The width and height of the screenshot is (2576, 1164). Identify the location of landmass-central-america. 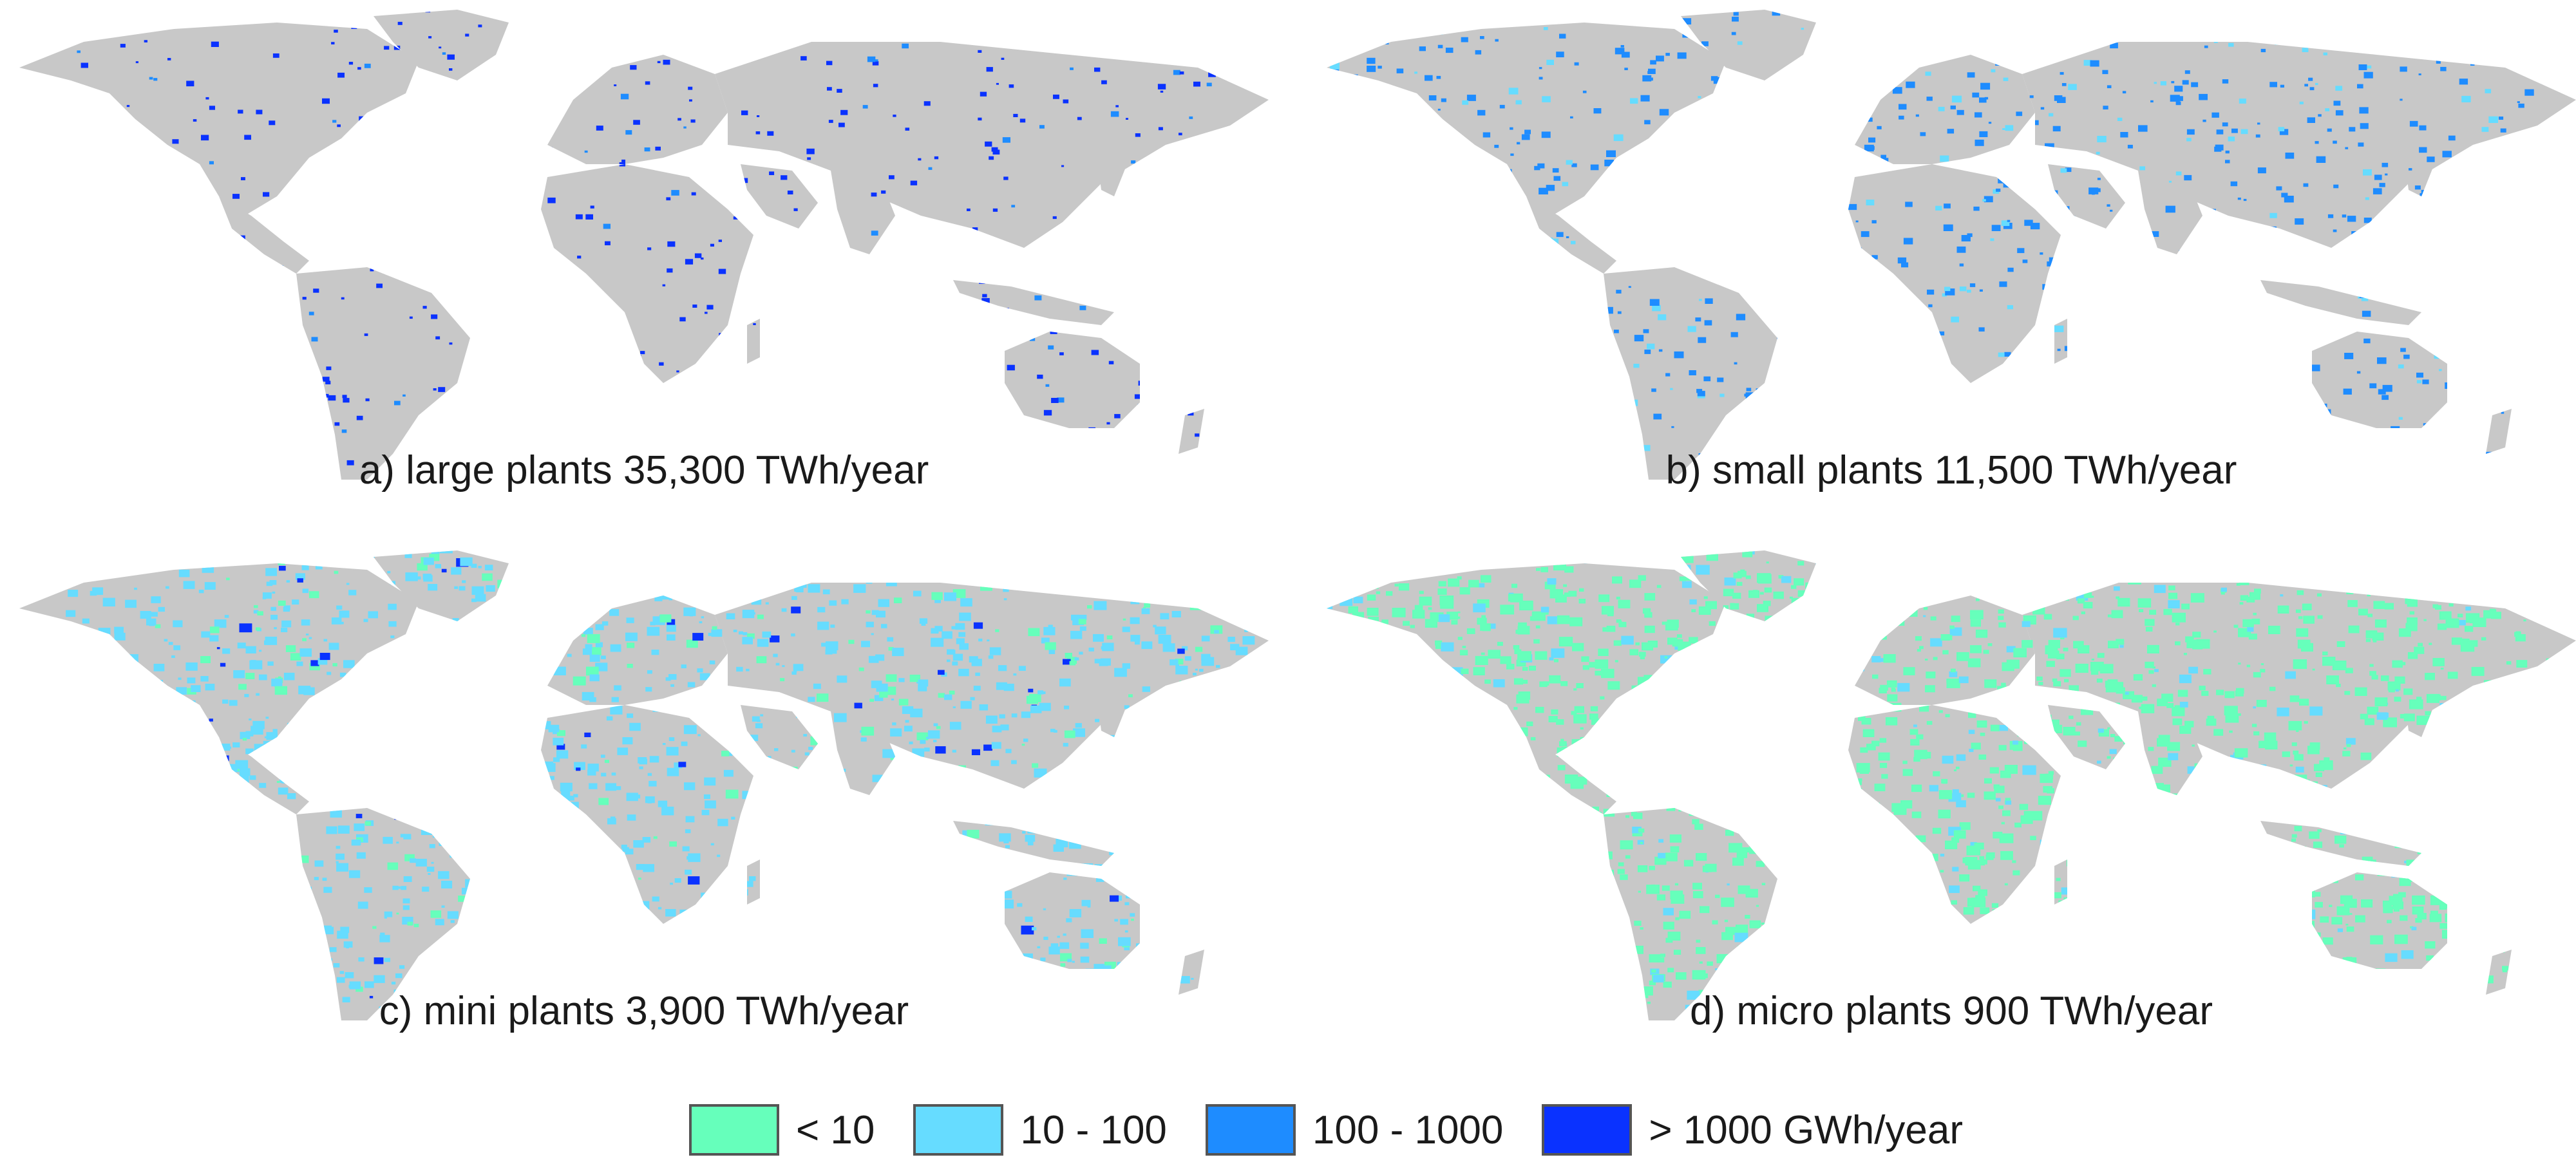
(1571, 235).